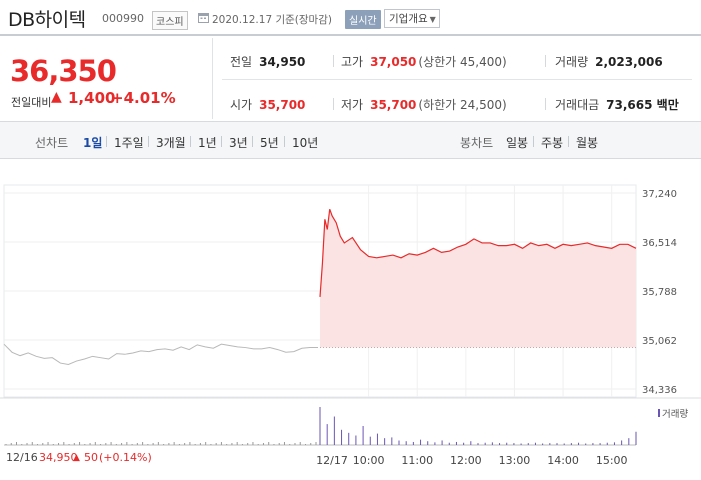 This screenshot has height=480, width=701. I want to click on today-line, so click(478, 252).